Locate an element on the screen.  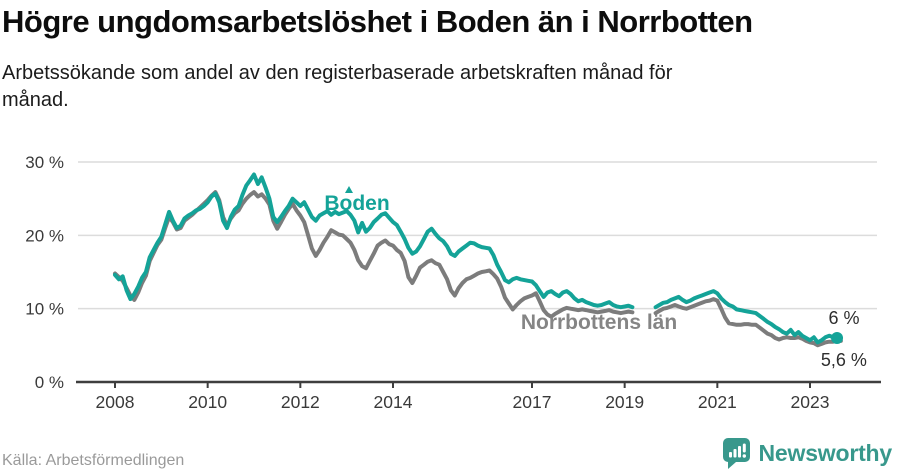
y-axis-tick-label: 10 % is located at coordinates (44, 309).